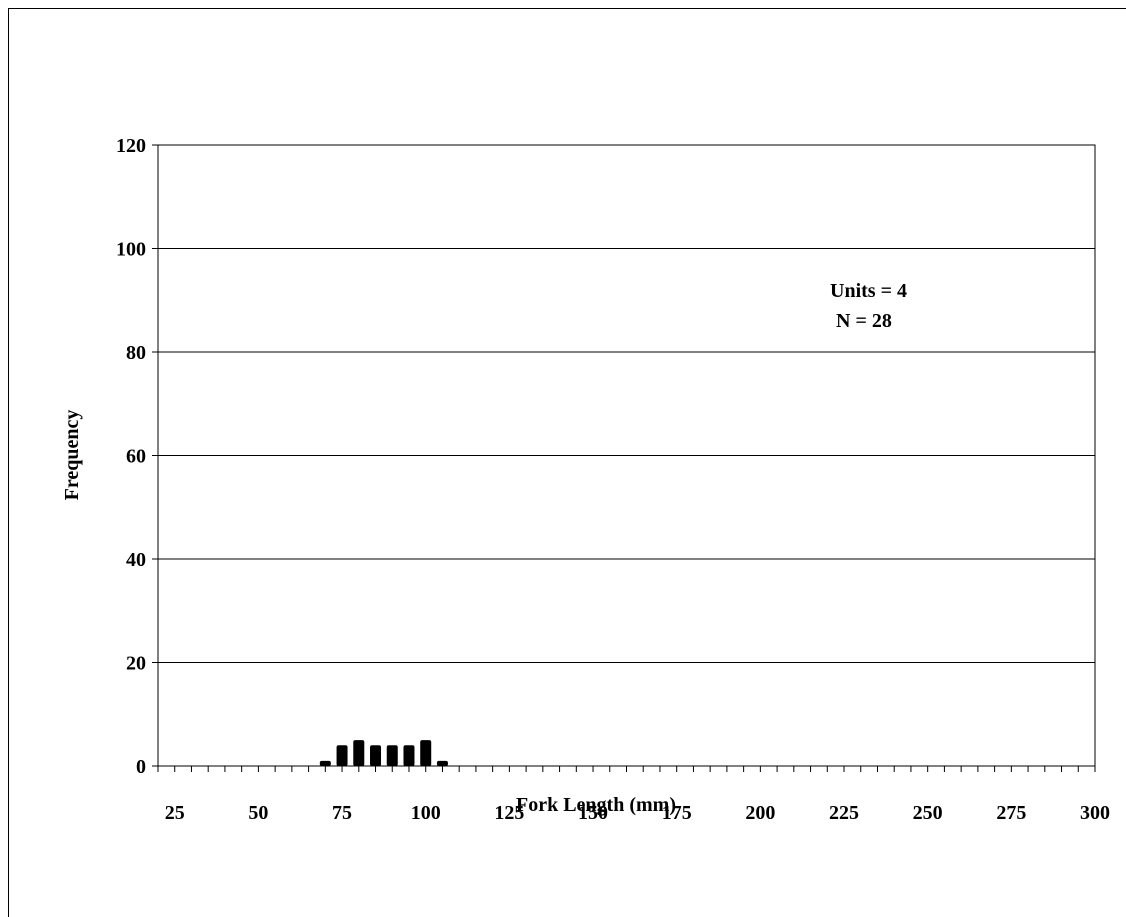 This screenshot has height=917, width=1126. Describe the element at coordinates (1095, 813) in the screenshot. I see `x-tick-label: 300` at that location.